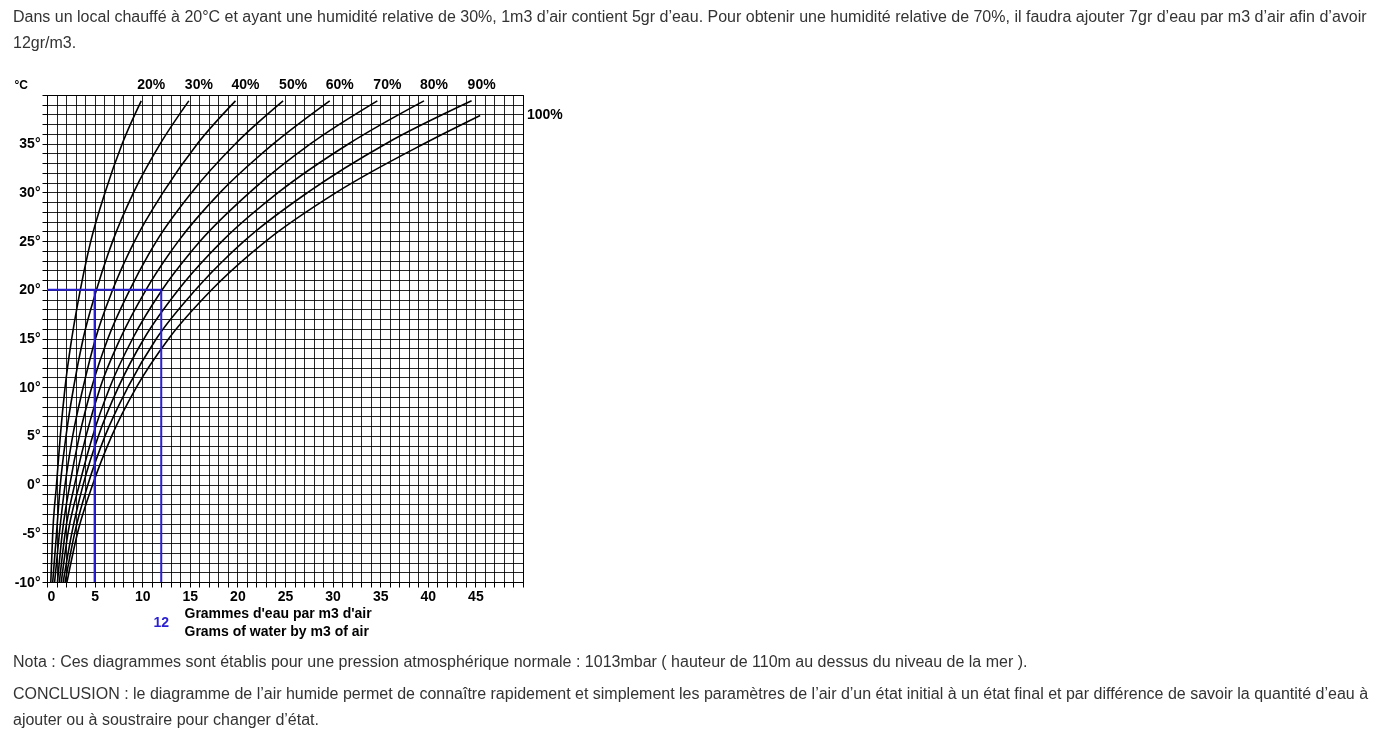 Image resolution: width=1393 pixels, height=753 pixels. Describe the element at coordinates (142, 595) in the screenshot. I see `x-tick-label: 10` at that location.